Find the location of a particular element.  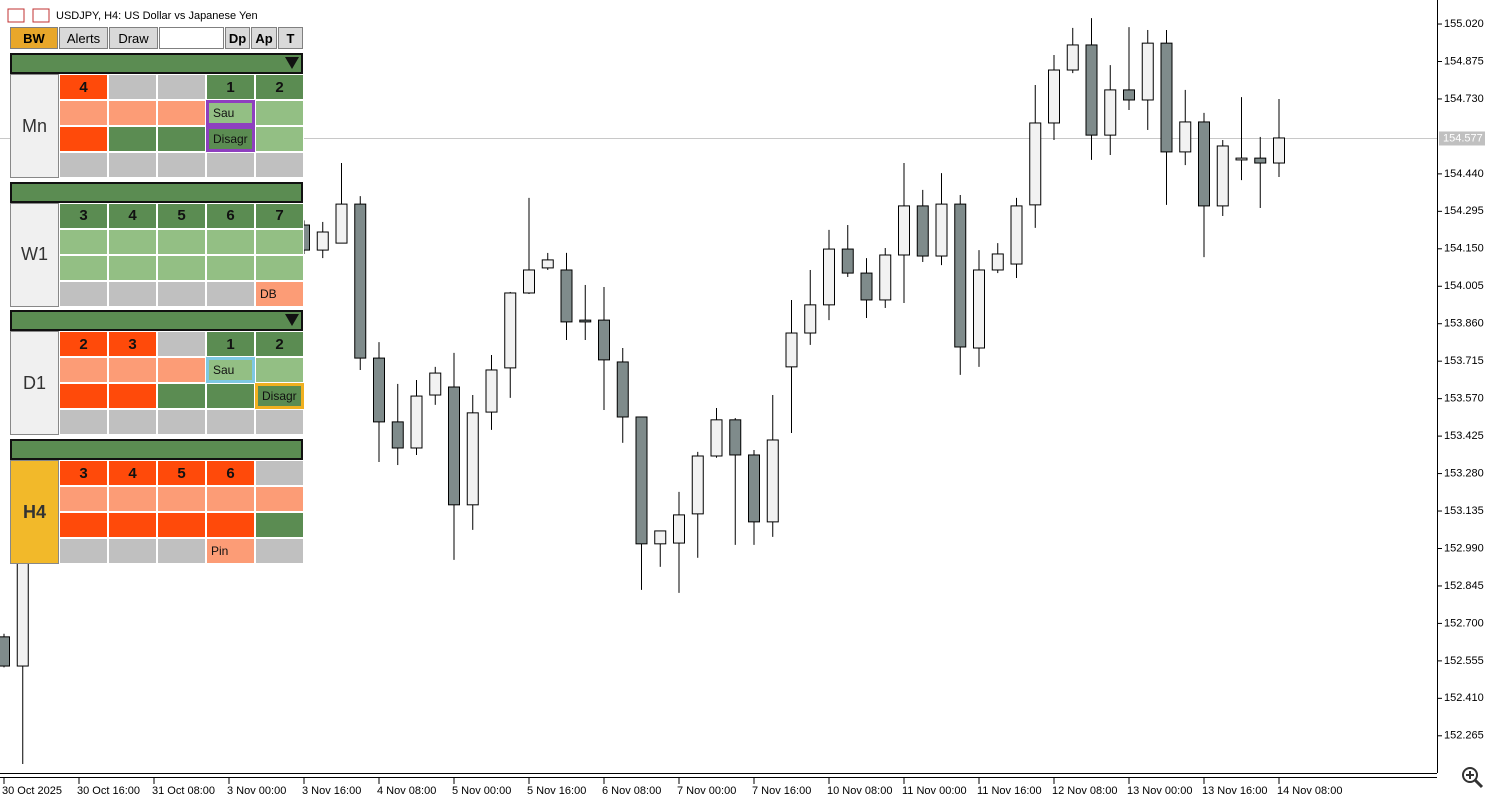

signal-cell: DB is located at coordinates (279, 293).